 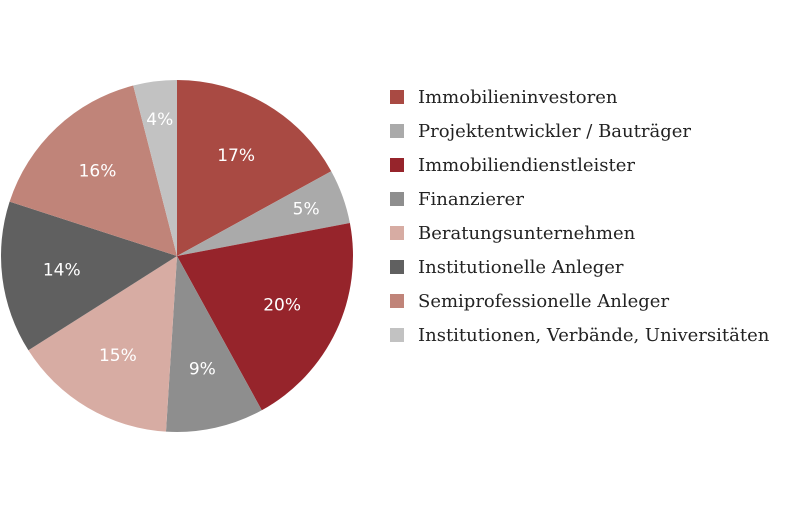 What do you see at coordinates (202, 369) in the screenshot?
I see `slice-label-finanzierer: 9%` at bounding box center [202, 369].